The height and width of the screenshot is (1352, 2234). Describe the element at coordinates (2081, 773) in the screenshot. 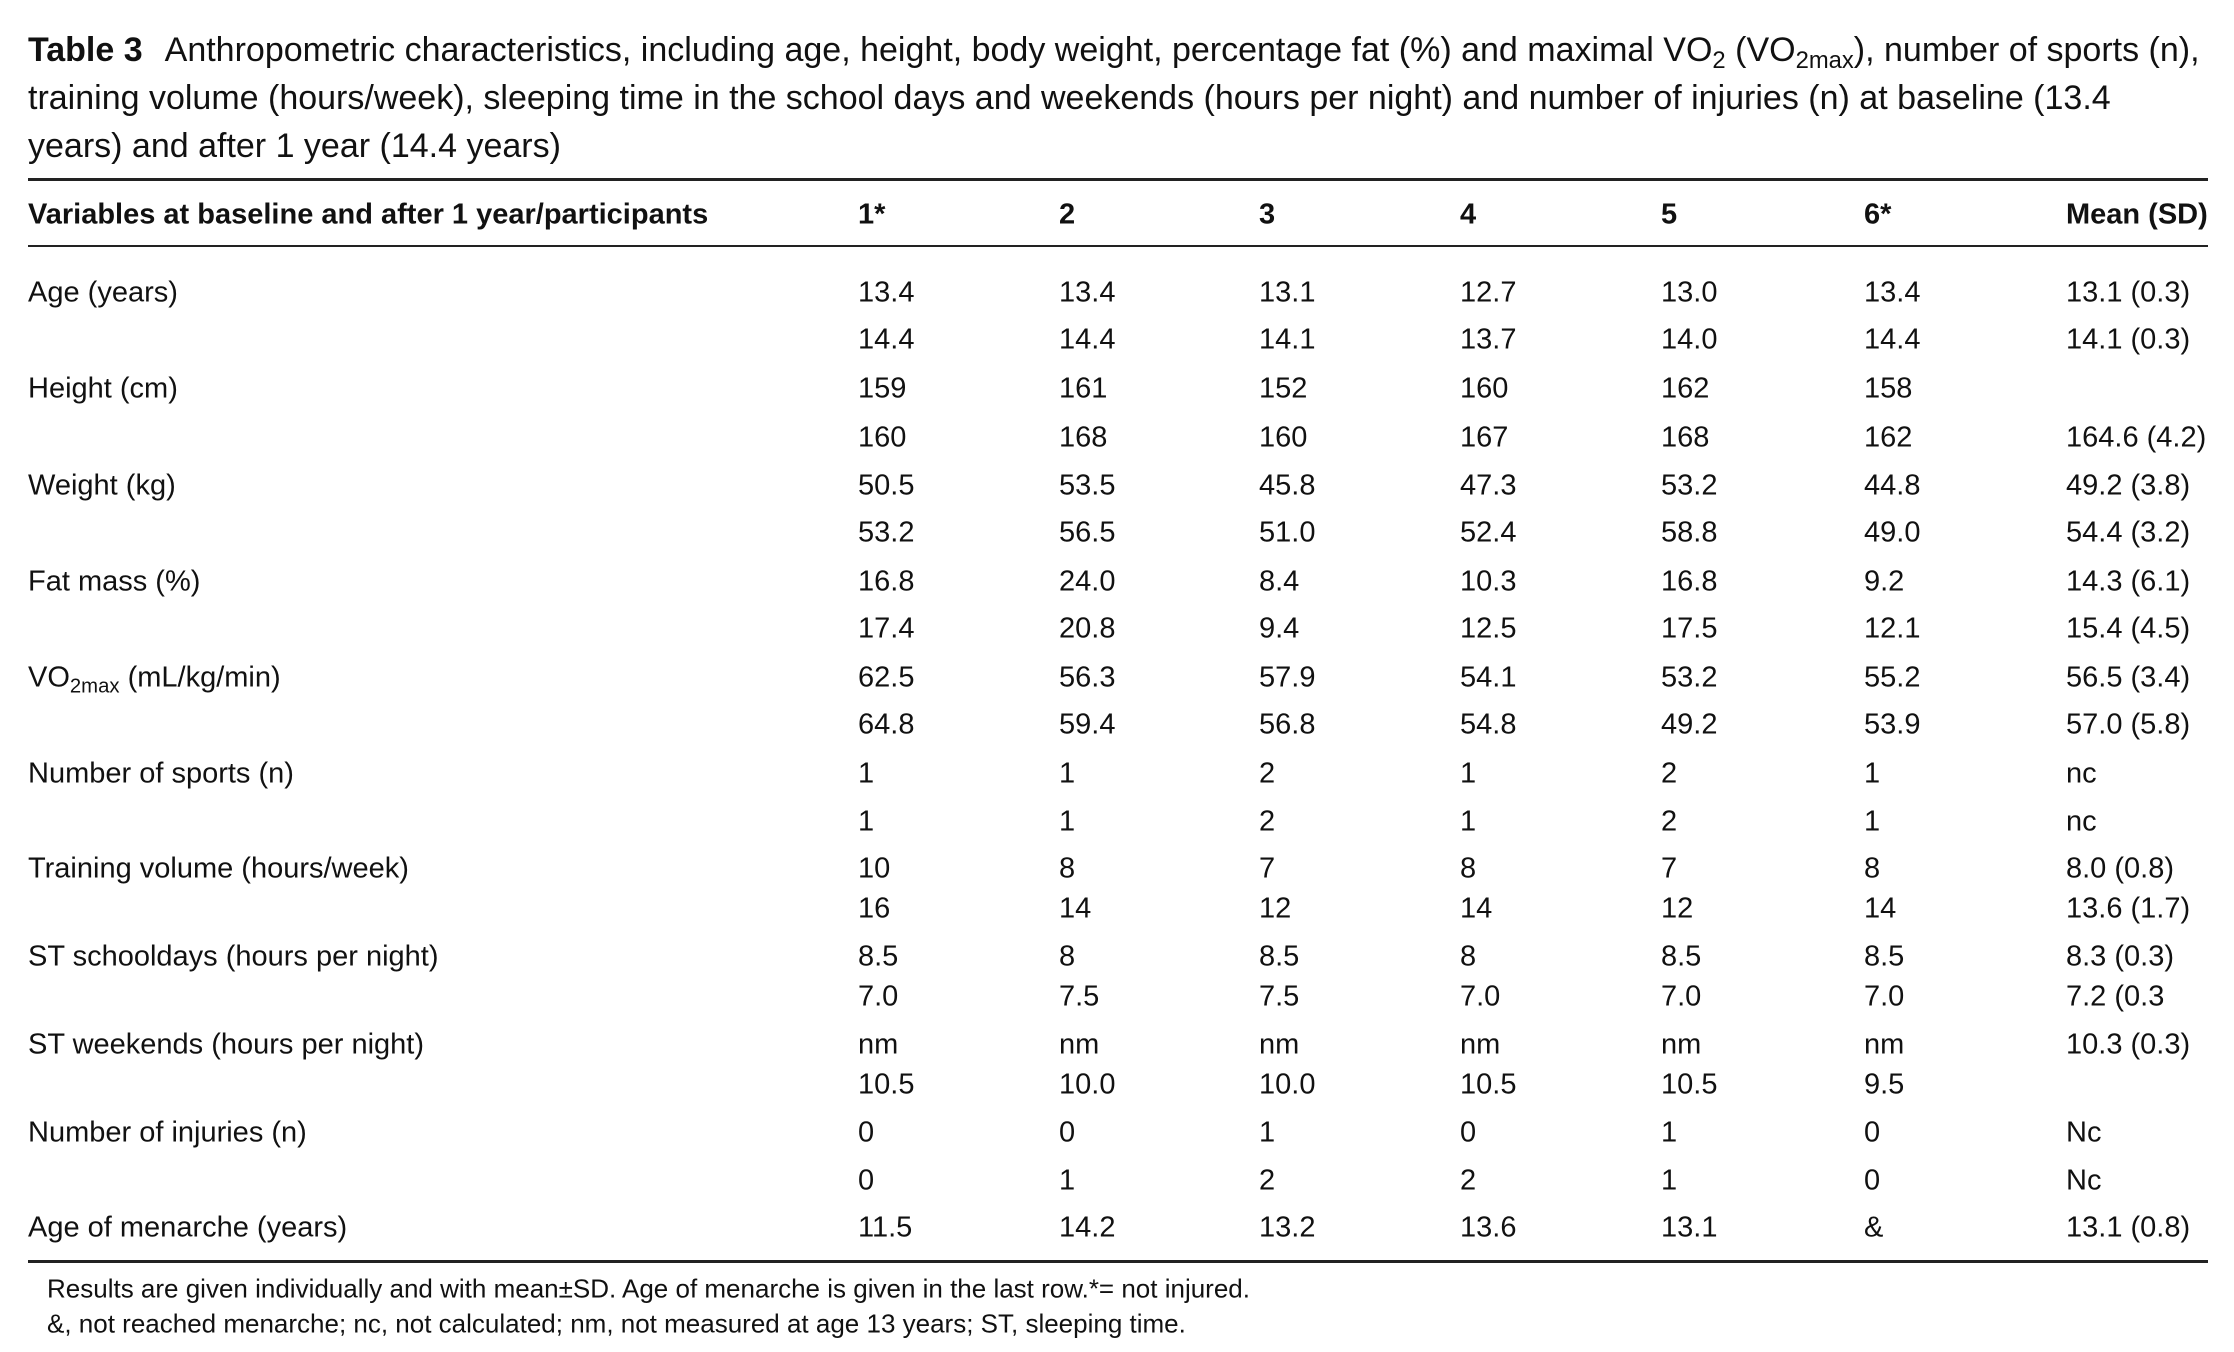

I see `data-cell: nc` at that location.